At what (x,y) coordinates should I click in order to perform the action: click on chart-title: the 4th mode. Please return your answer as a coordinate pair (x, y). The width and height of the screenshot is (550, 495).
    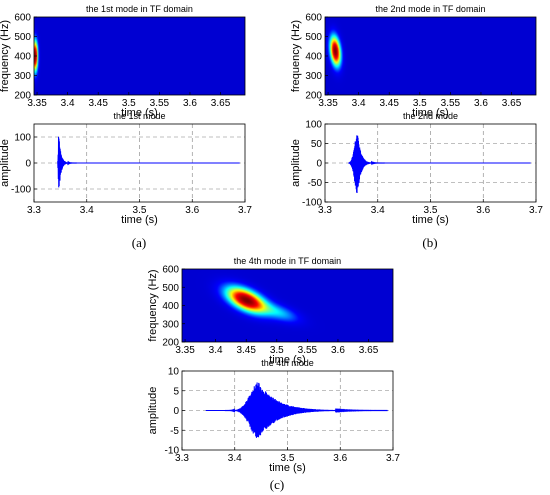
    Looking at the image, I should click on (287, 363).